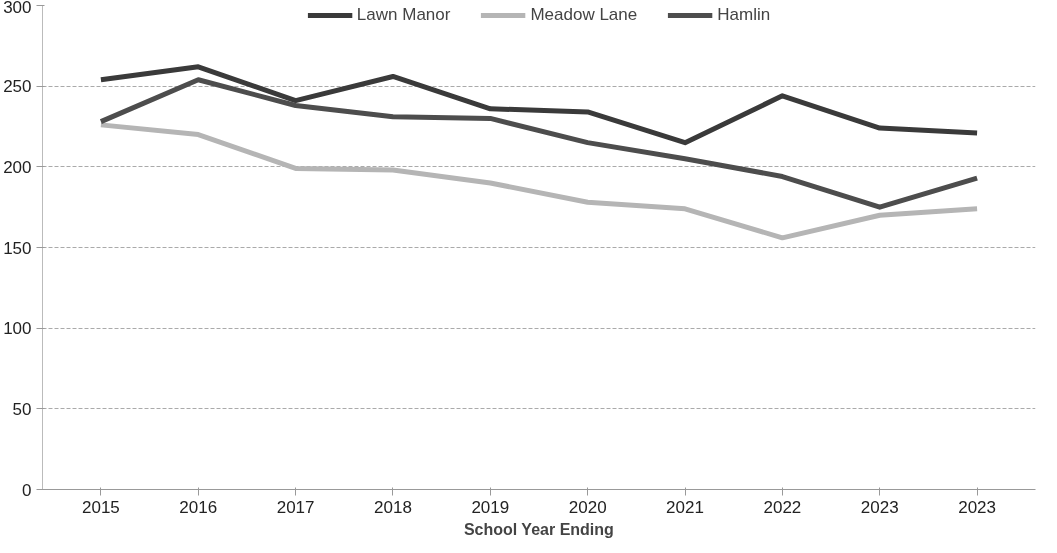  Describe the element at coordinates (27, 490) in the screenshot. I see `y-tick-label: 0` at that location.